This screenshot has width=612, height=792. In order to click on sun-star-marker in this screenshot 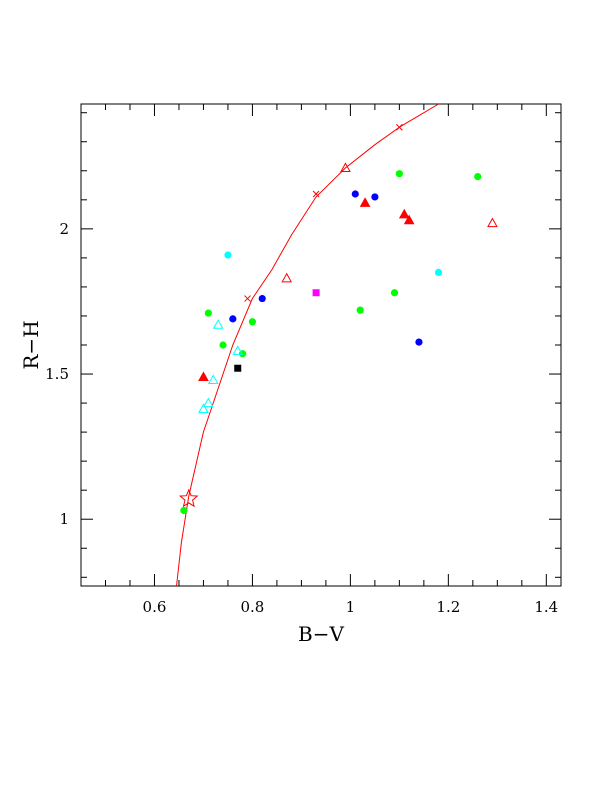, I will do `click(188, 498)`.